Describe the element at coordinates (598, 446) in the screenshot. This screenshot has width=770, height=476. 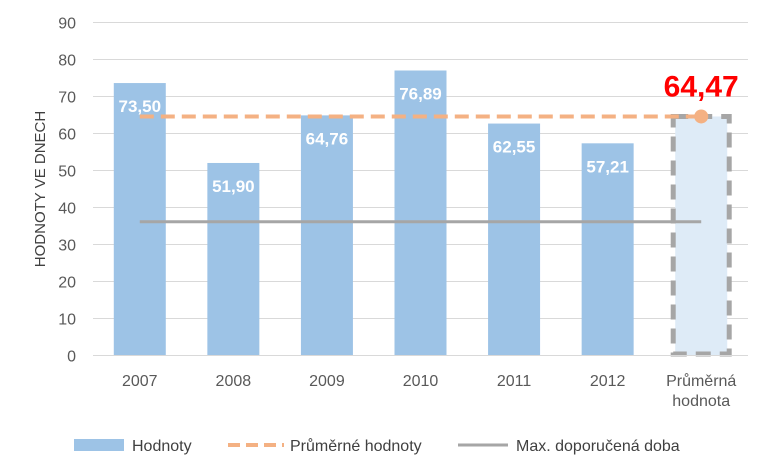
I see `legend-label: Max. doporučená doba` at that location.